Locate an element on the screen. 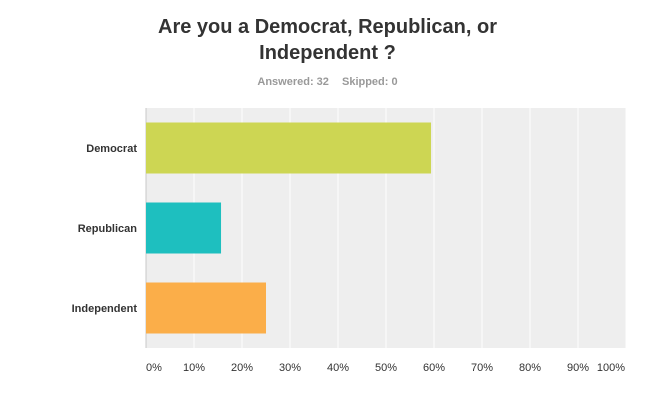 The image size is (649, 411). x-tick-label: 90% is located at coordinates (578, 368).